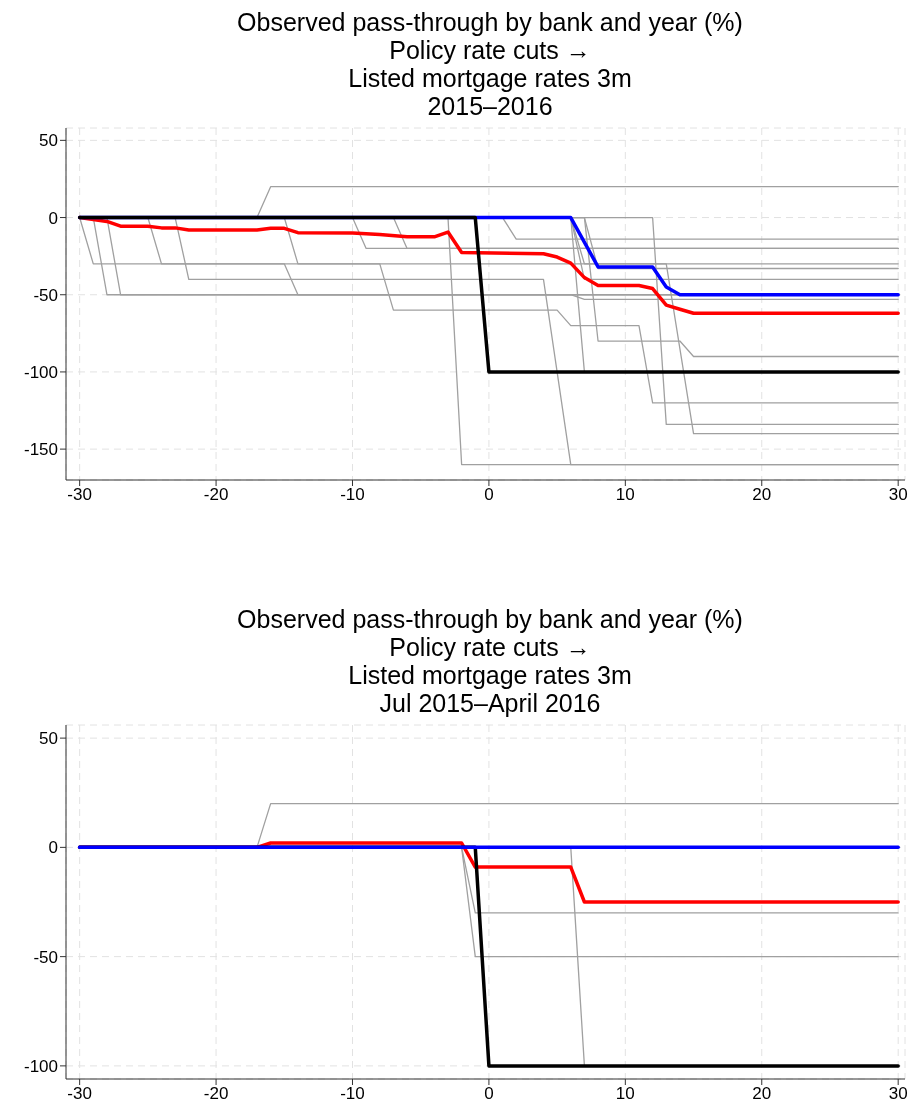 This screenshot has height=1117, width=914. Describe the element at coordinates (40, 450) in the screenshot. I see `y-tick-label: -150` at that location.